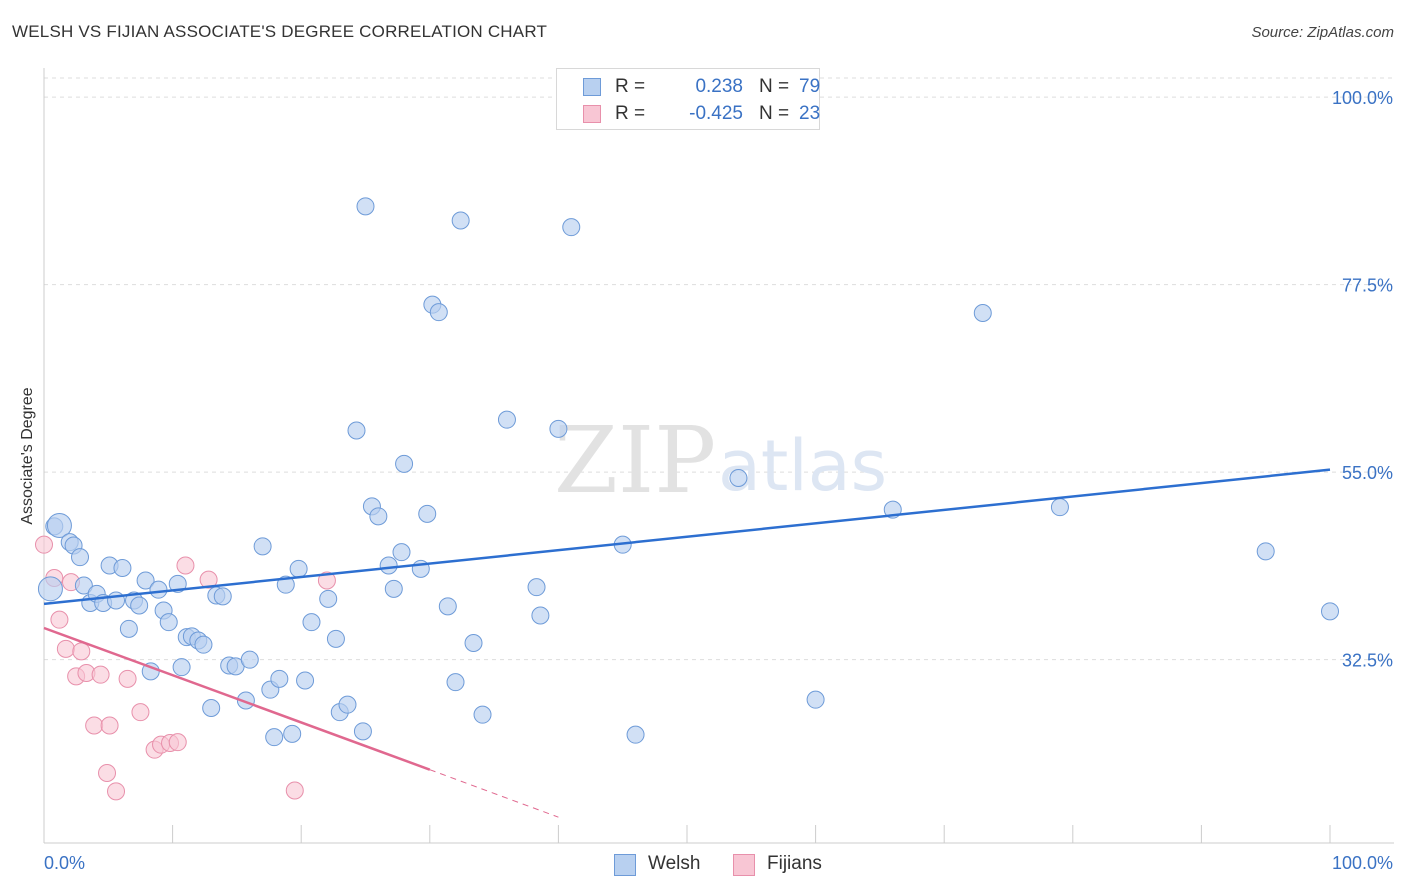 The image size is (1406, 892). I want to click on watermark-atlas: atlas, so click(802, 466).